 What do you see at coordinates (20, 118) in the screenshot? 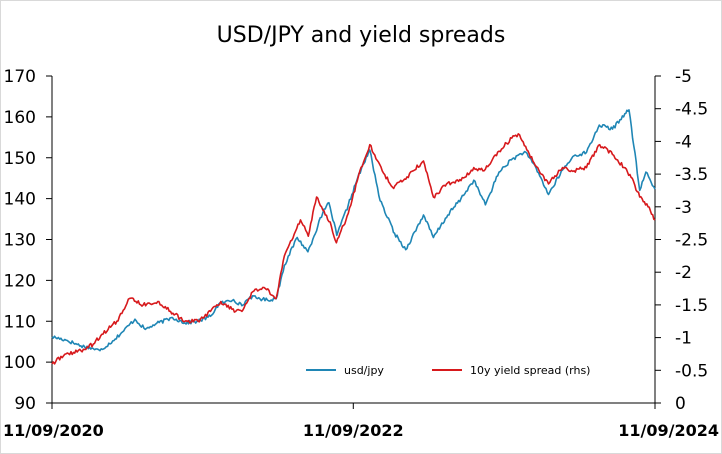
I see `y-left-tick-label: 160` at bounding box center [20, 118].